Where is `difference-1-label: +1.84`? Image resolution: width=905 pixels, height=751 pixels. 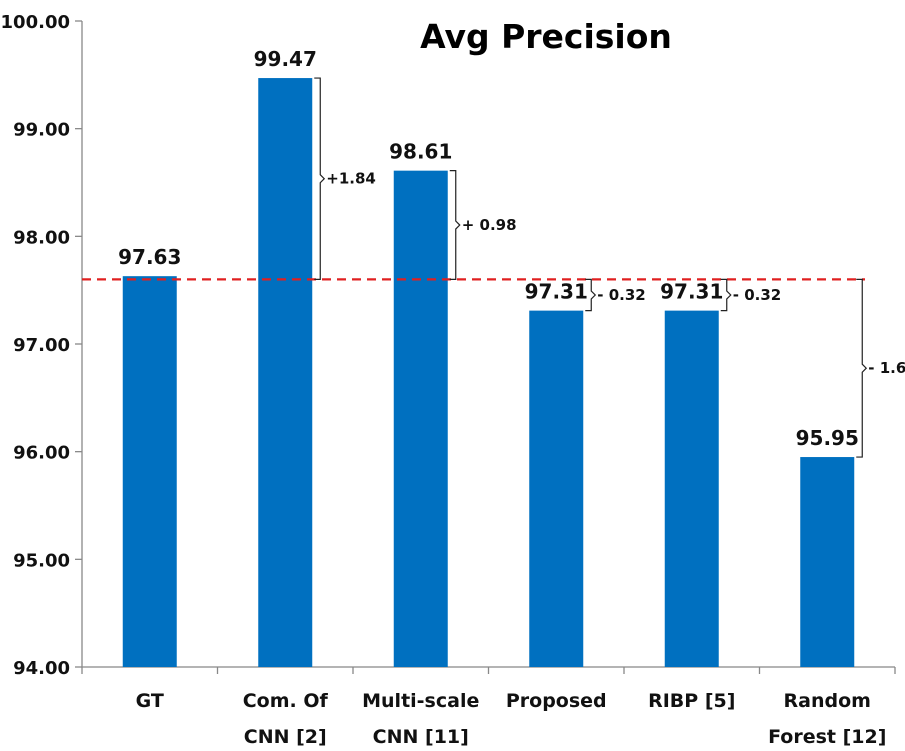
difference-1-label: +1.84 is located at coordinates (351, 179).